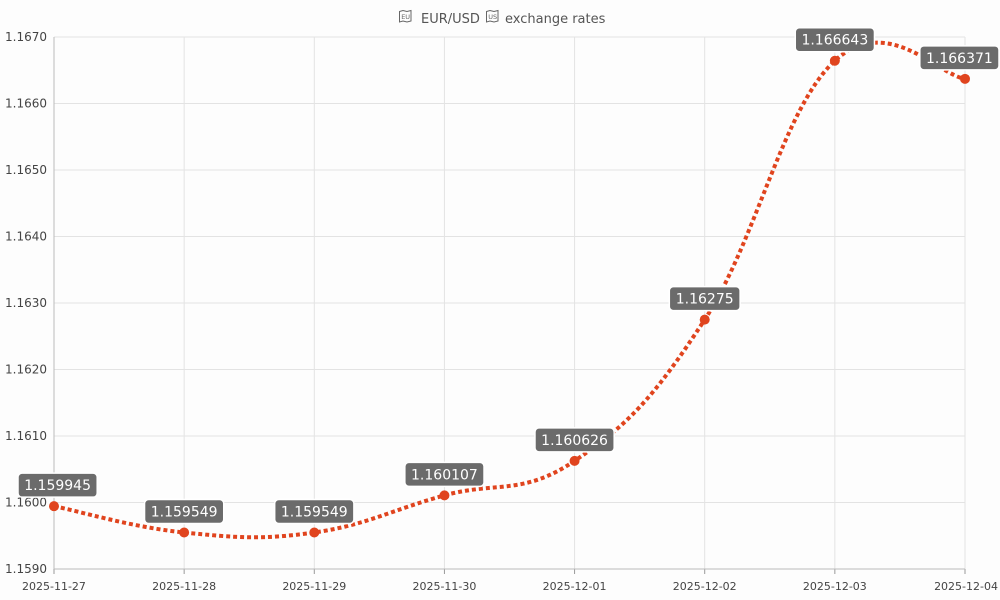 The image size is (1000, 600). I want to click on y-tick-label: 1.1630, so click(26, 303).